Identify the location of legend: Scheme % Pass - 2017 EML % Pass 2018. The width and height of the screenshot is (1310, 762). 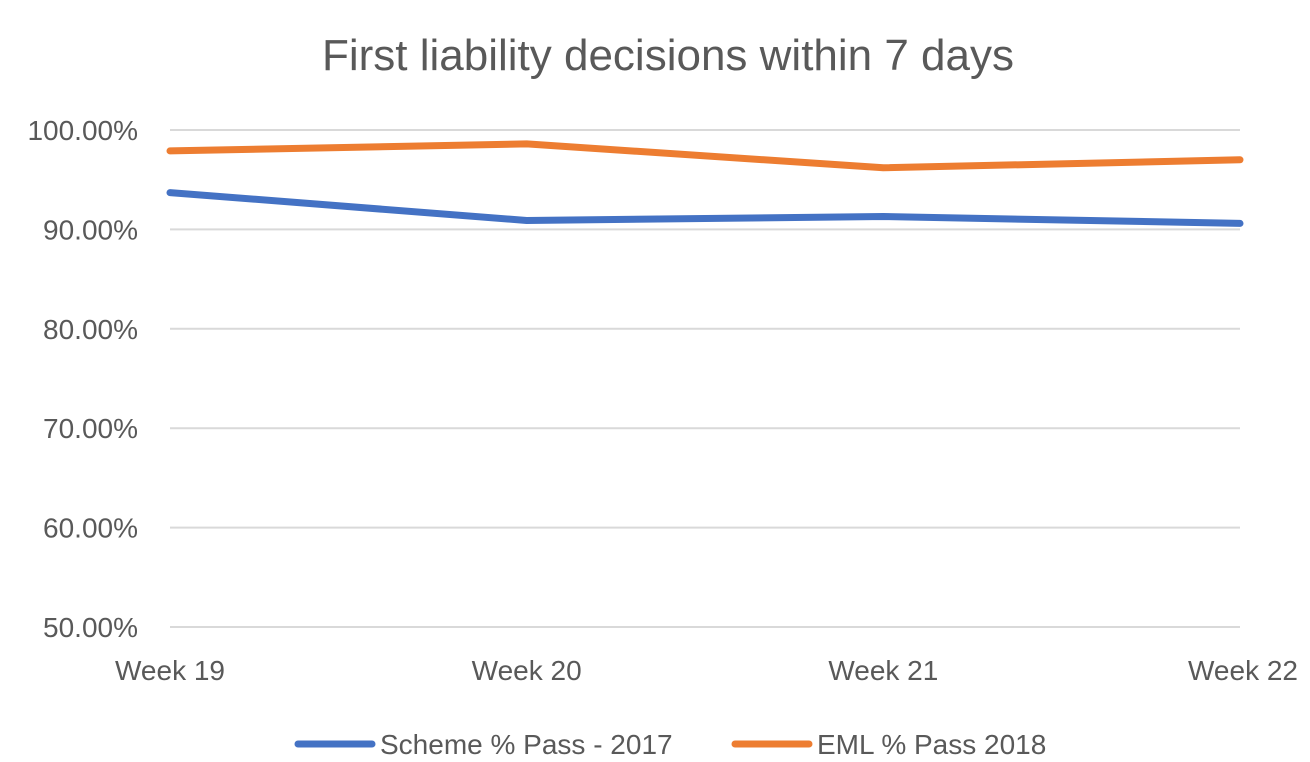
(670, 744).